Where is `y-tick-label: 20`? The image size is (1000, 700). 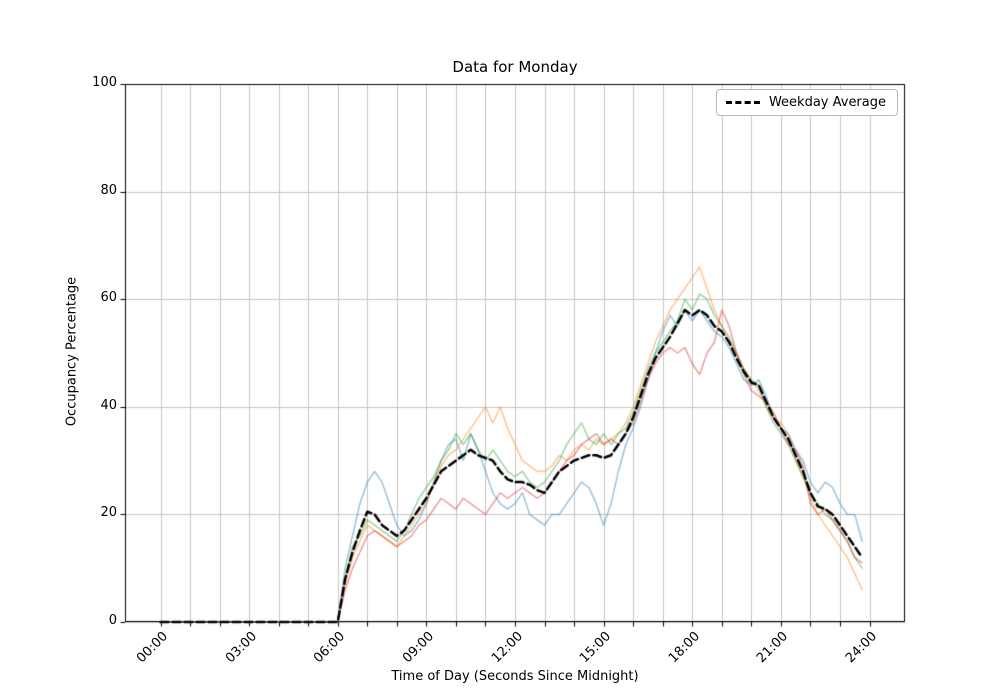
y-tick-label: 20 is located at coordinates (108, 513).